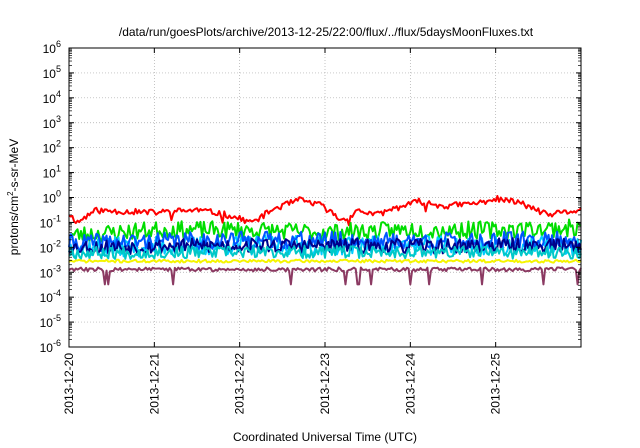 The width and height of the screenshot is (640, 448). I want to click on y-axis-label-rest: -s-sr-MeV, so click(14, 165).